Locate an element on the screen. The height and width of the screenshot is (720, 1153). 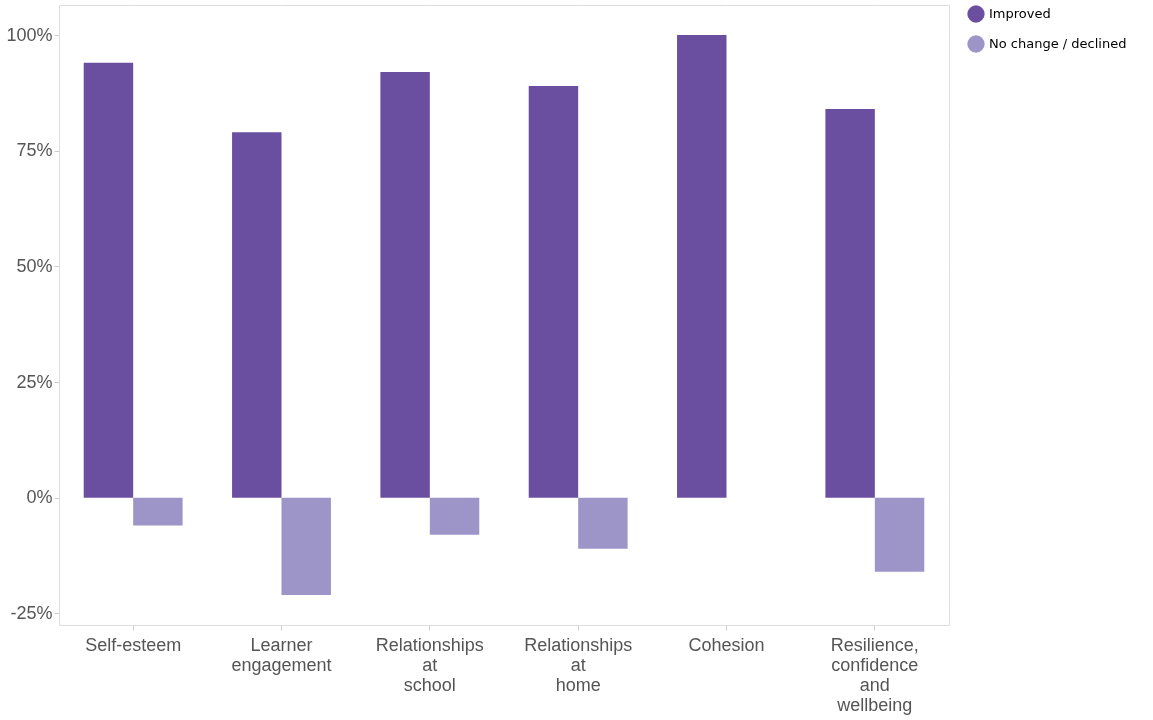
x-tick-label: Learner engagement is located at coordinates (281, 654).